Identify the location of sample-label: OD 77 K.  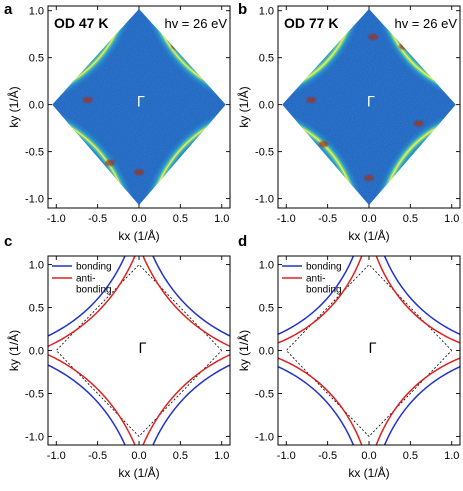
(311, 23).